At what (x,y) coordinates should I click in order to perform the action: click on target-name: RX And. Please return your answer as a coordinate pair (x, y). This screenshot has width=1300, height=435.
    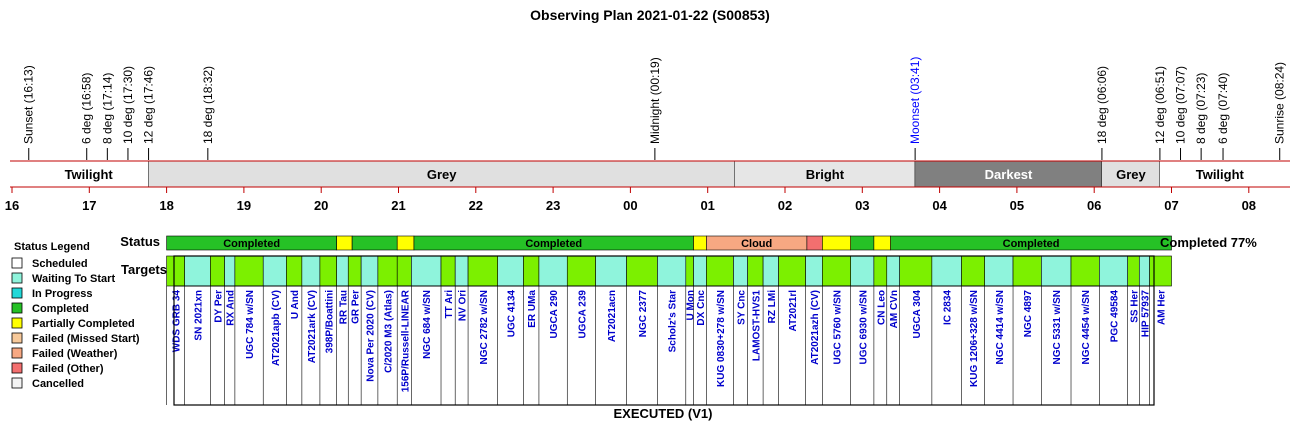
    Looking at the image, I should click on (231, 308).